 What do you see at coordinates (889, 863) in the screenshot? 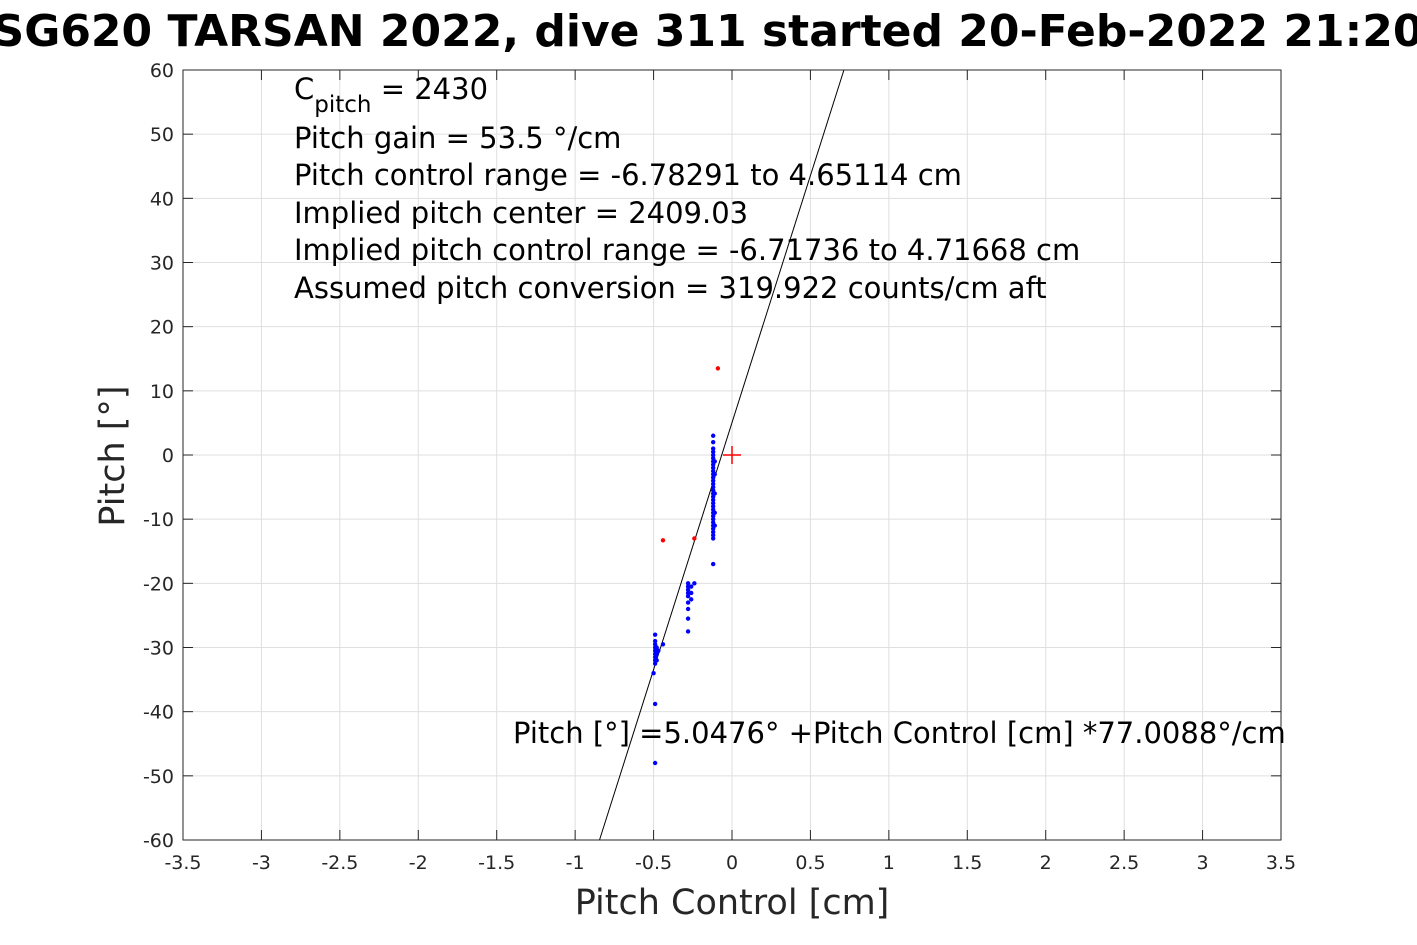
I see `x-tick-label: 1` at bounding box center [889, 863].